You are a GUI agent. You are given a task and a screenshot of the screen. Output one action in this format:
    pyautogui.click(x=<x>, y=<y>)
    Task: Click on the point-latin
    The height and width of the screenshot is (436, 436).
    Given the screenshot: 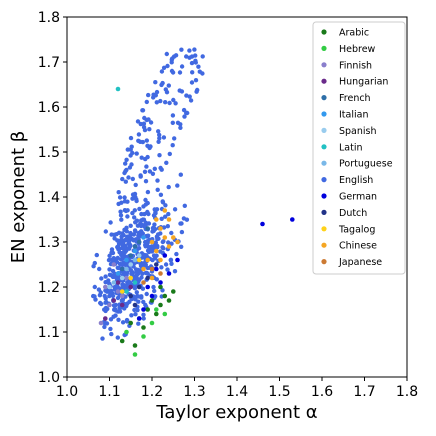 What is the action you would take?
    pyautogui.click(x=135, y=282)
    